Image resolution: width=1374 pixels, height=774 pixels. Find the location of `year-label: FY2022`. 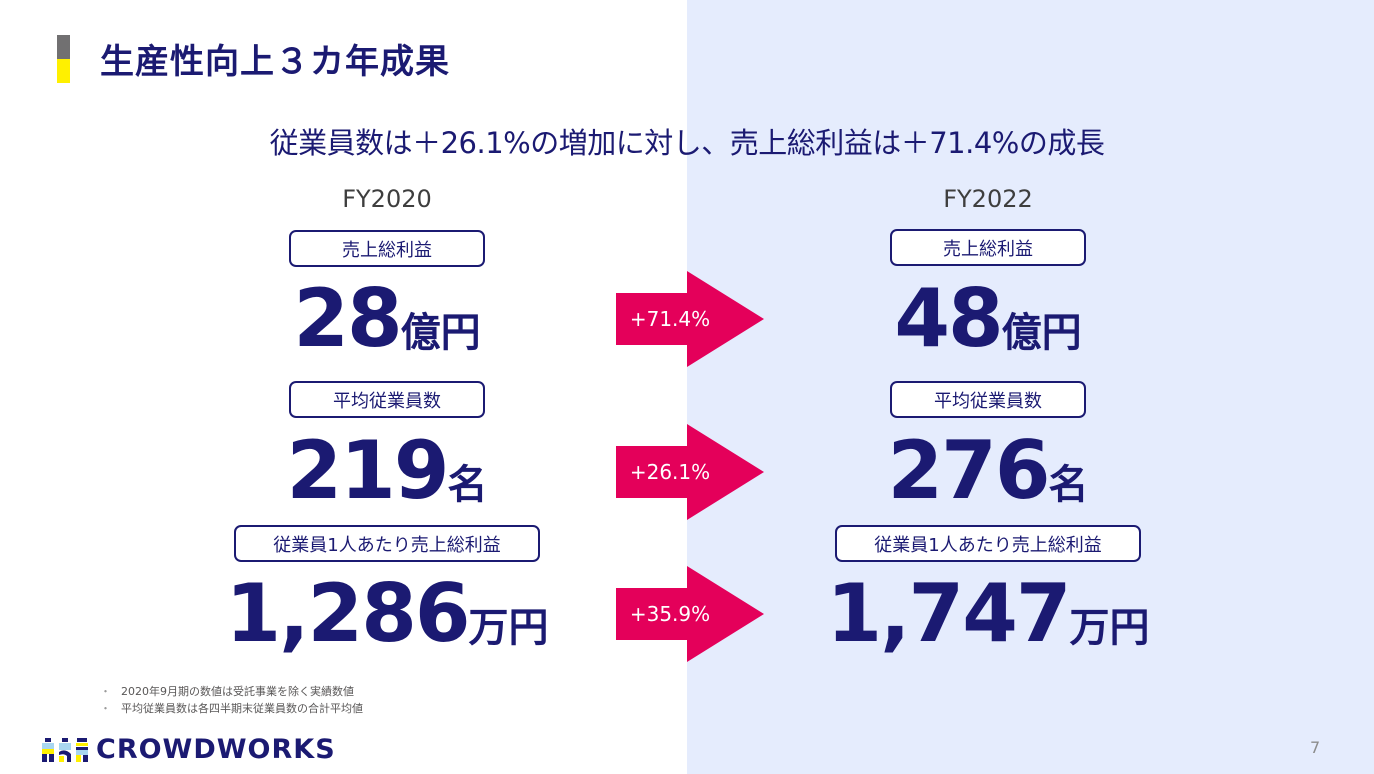

year-label: FY2022 is located at coordinates (988, 199).